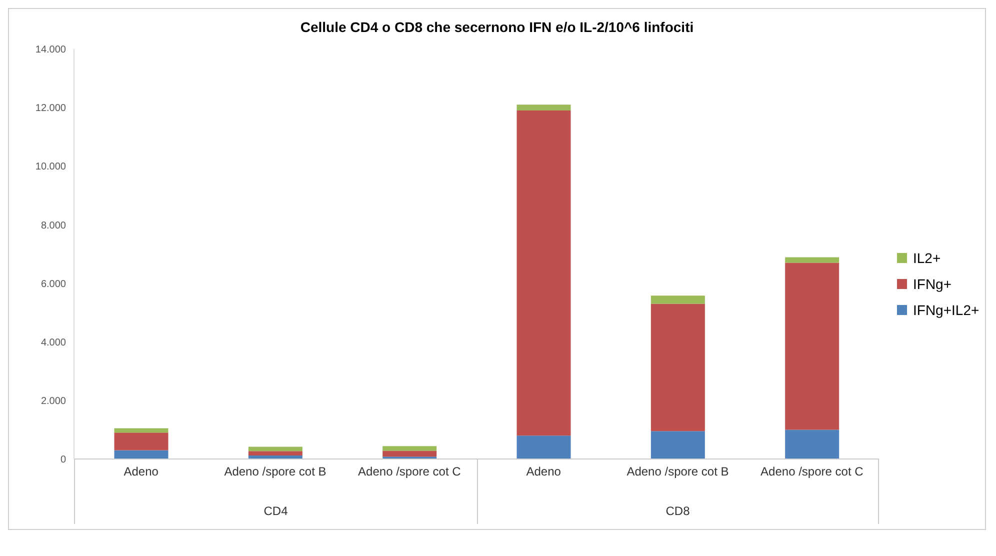 The width and height of the screenshot is (996, 556). I want to click on y-tick-label: 10.000, so click(50, 167).